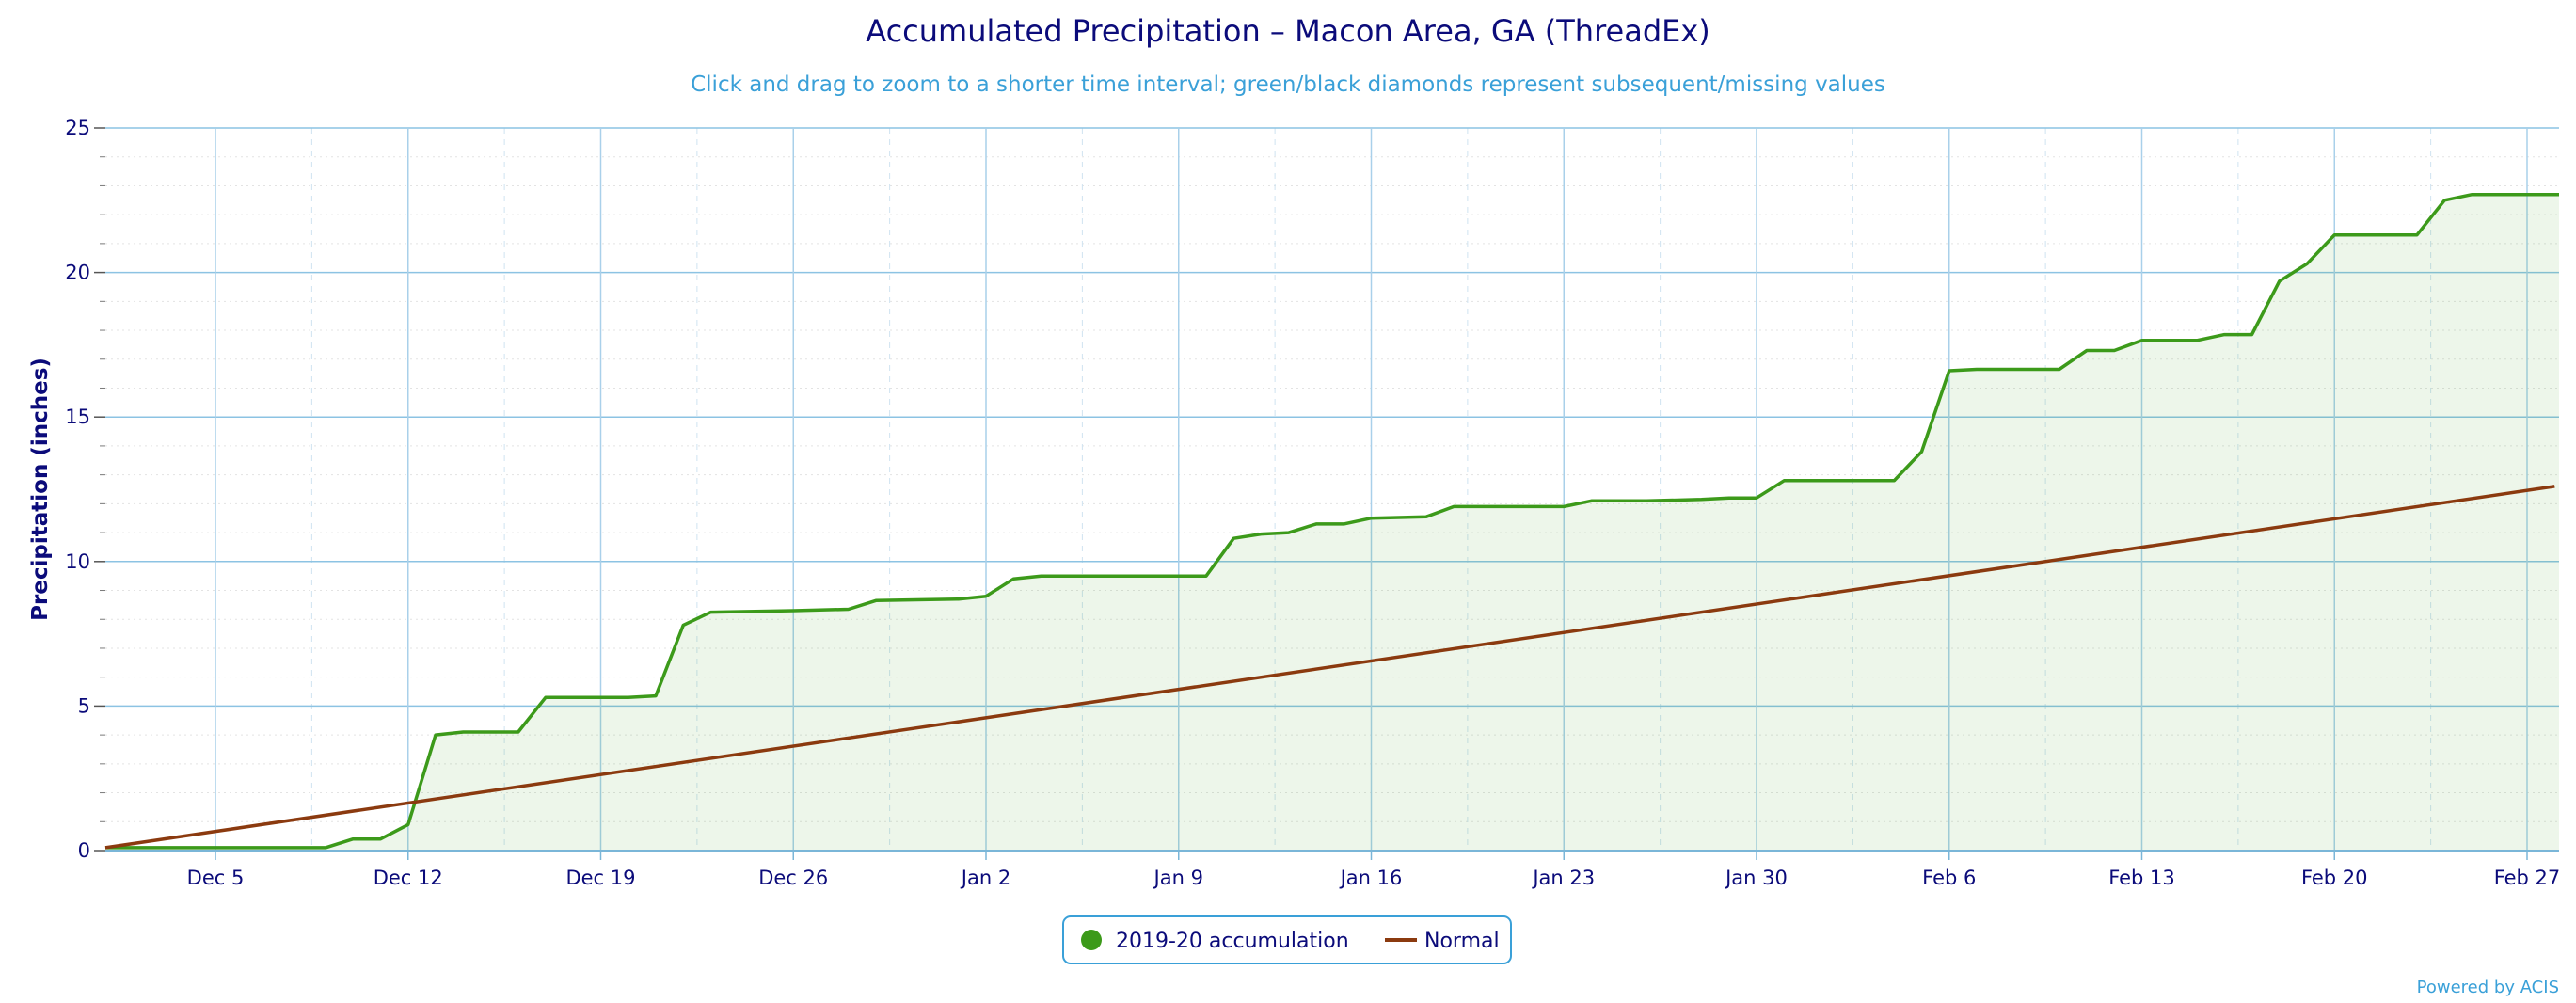 This screenshot has height=1003, width=2576. What do you see at coordinates (77, 417) in the screenshot?
I see `y-tick-label: 15` at bounding box center [77, 417].